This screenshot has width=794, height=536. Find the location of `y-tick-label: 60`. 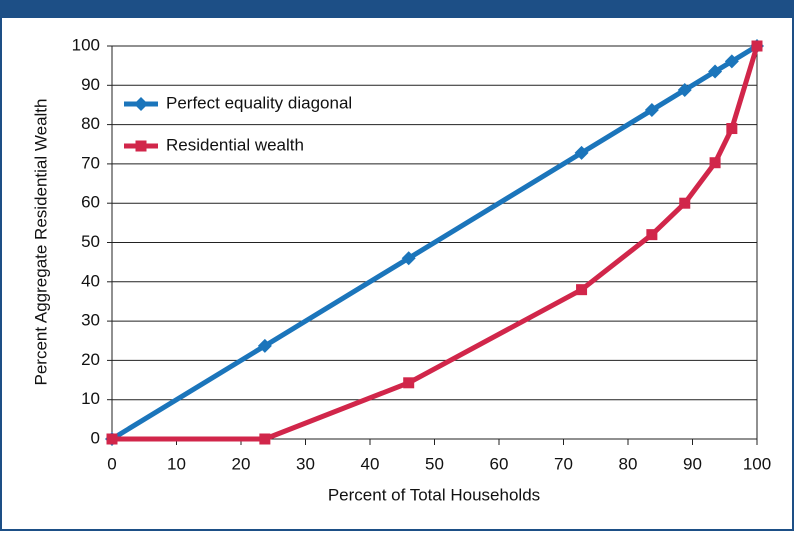

y-tick-label: 60 is located at coordinates (90, 202).